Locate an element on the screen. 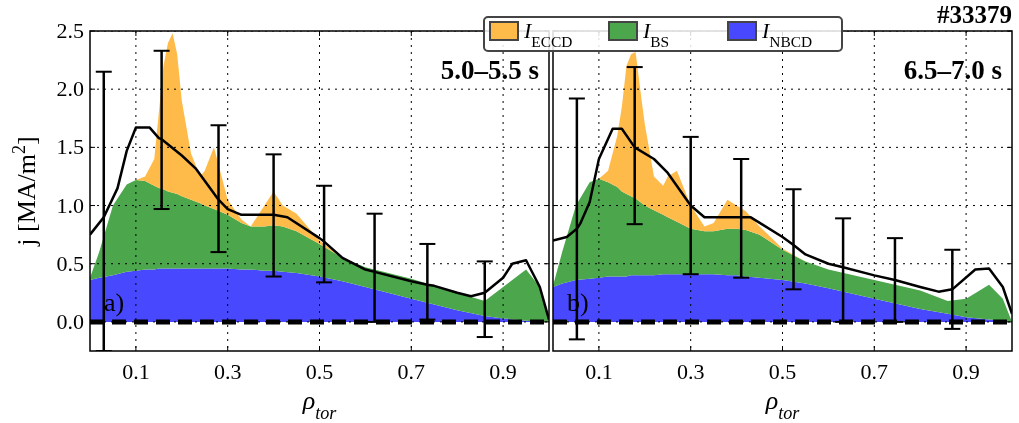  y-tick-label: 1.5 is located at coordinates (70, 147).